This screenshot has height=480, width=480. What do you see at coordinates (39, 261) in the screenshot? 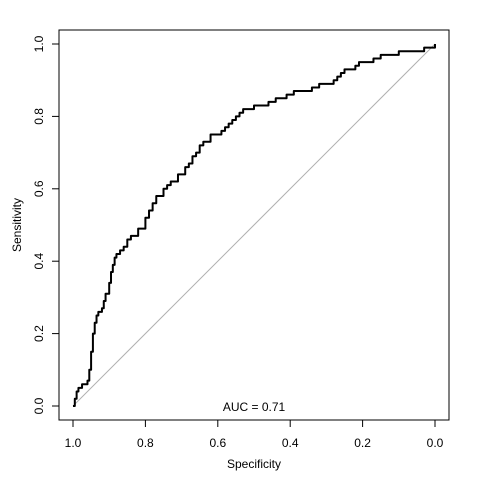
I see `y-tick-label: 0.4` at bounding box center [39, 261].